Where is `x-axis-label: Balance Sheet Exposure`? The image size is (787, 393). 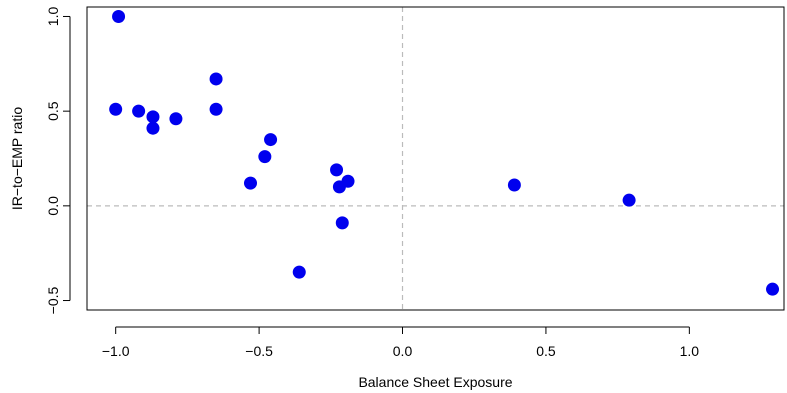 x-axis-label: Balance Sheet Exposure is located at coordinates (435, 382).